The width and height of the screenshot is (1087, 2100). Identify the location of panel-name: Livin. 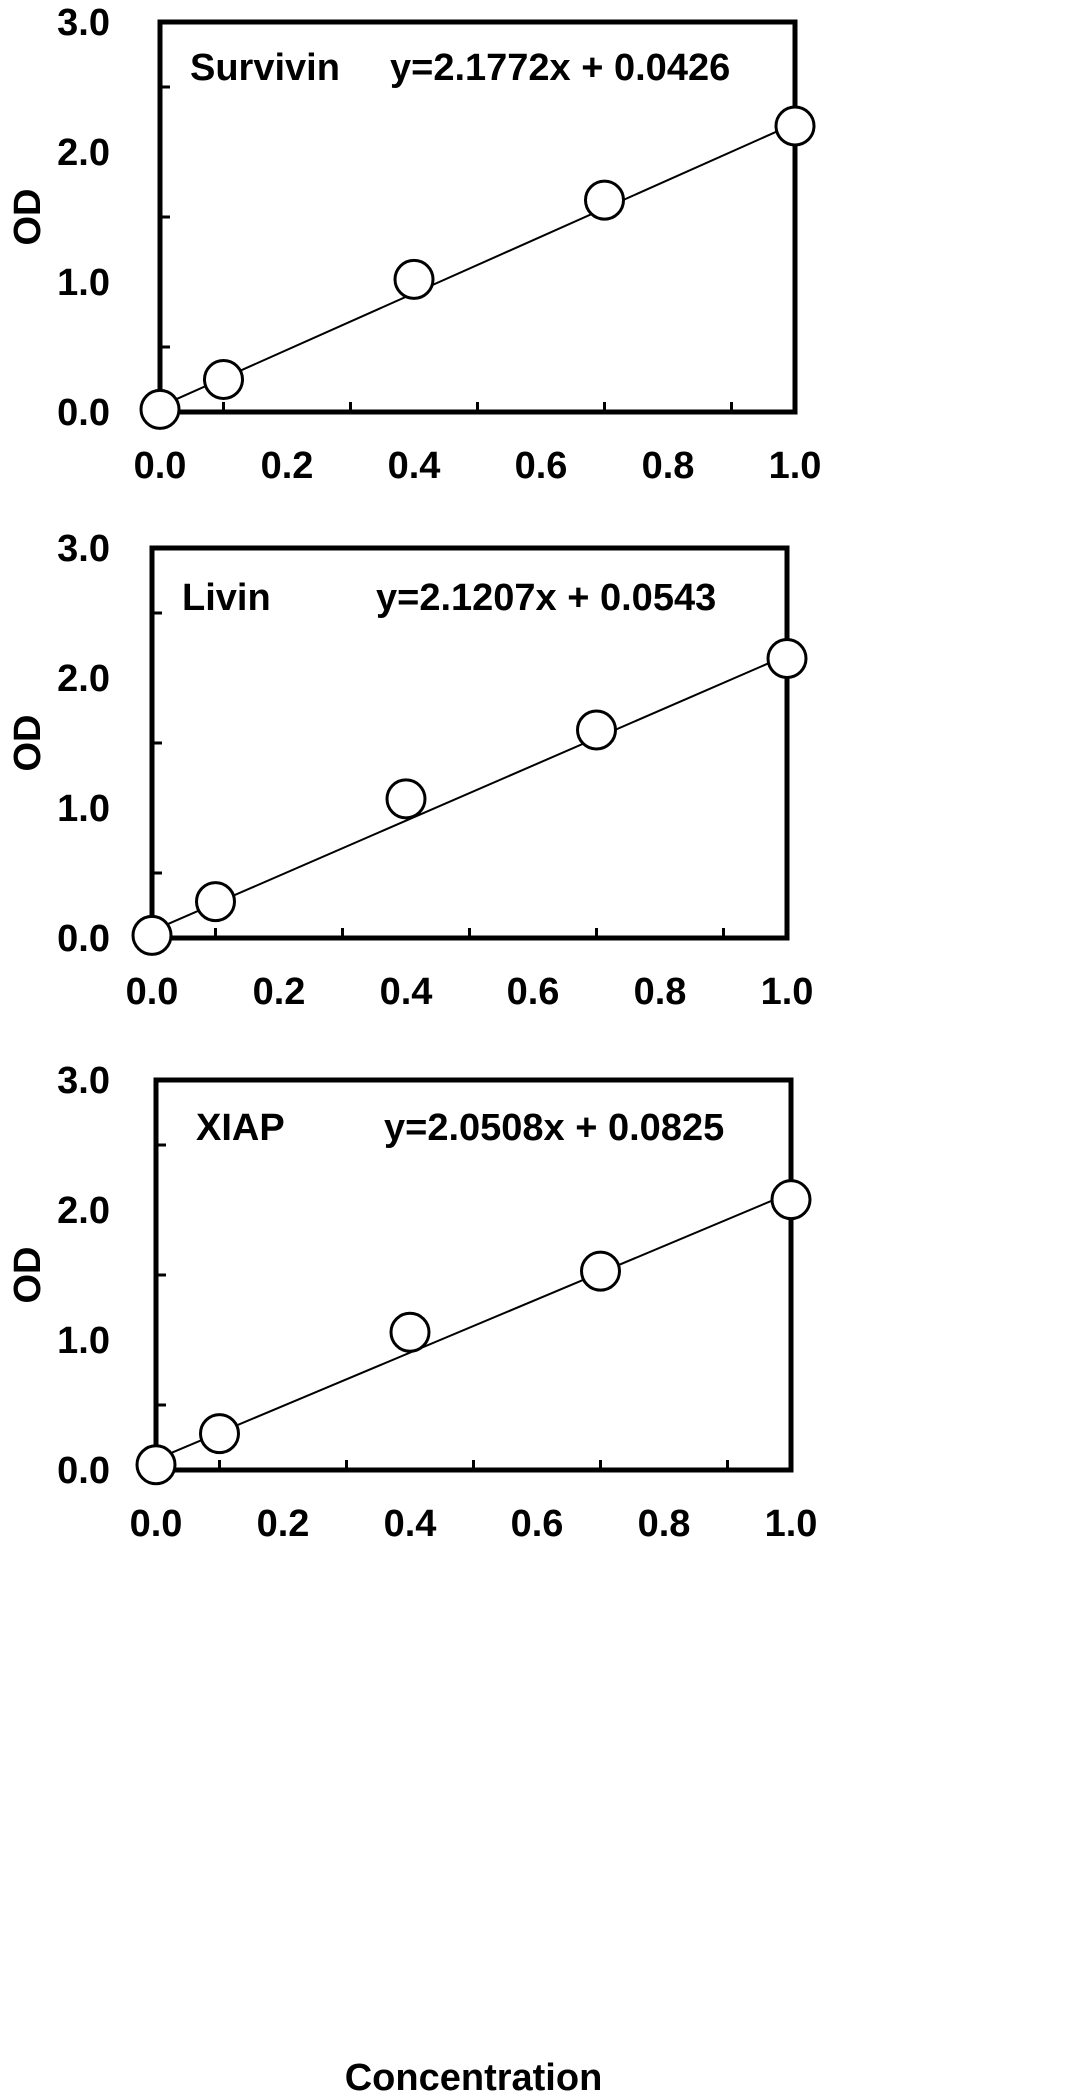
(226, 598).